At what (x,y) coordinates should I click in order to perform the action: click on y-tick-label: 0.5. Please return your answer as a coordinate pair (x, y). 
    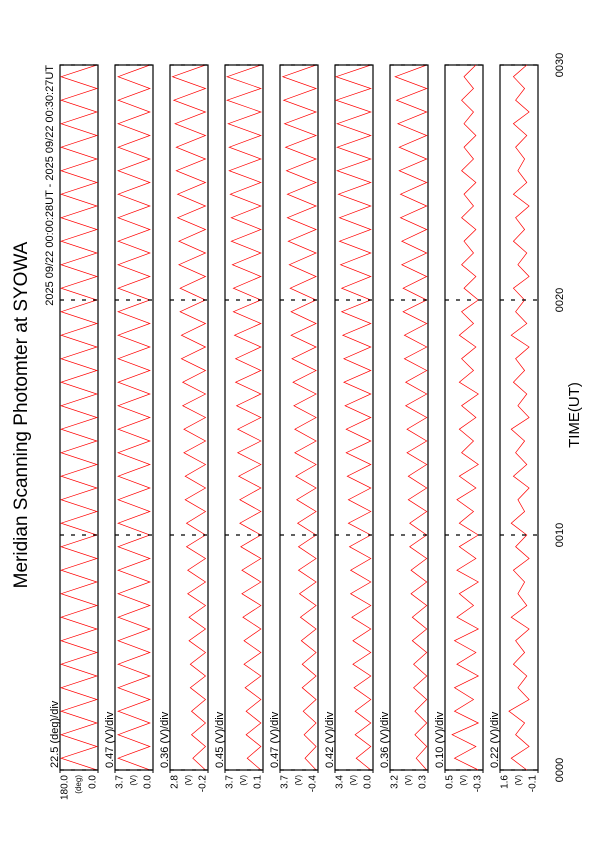
    Looking at the image, I should click on (450, 782).